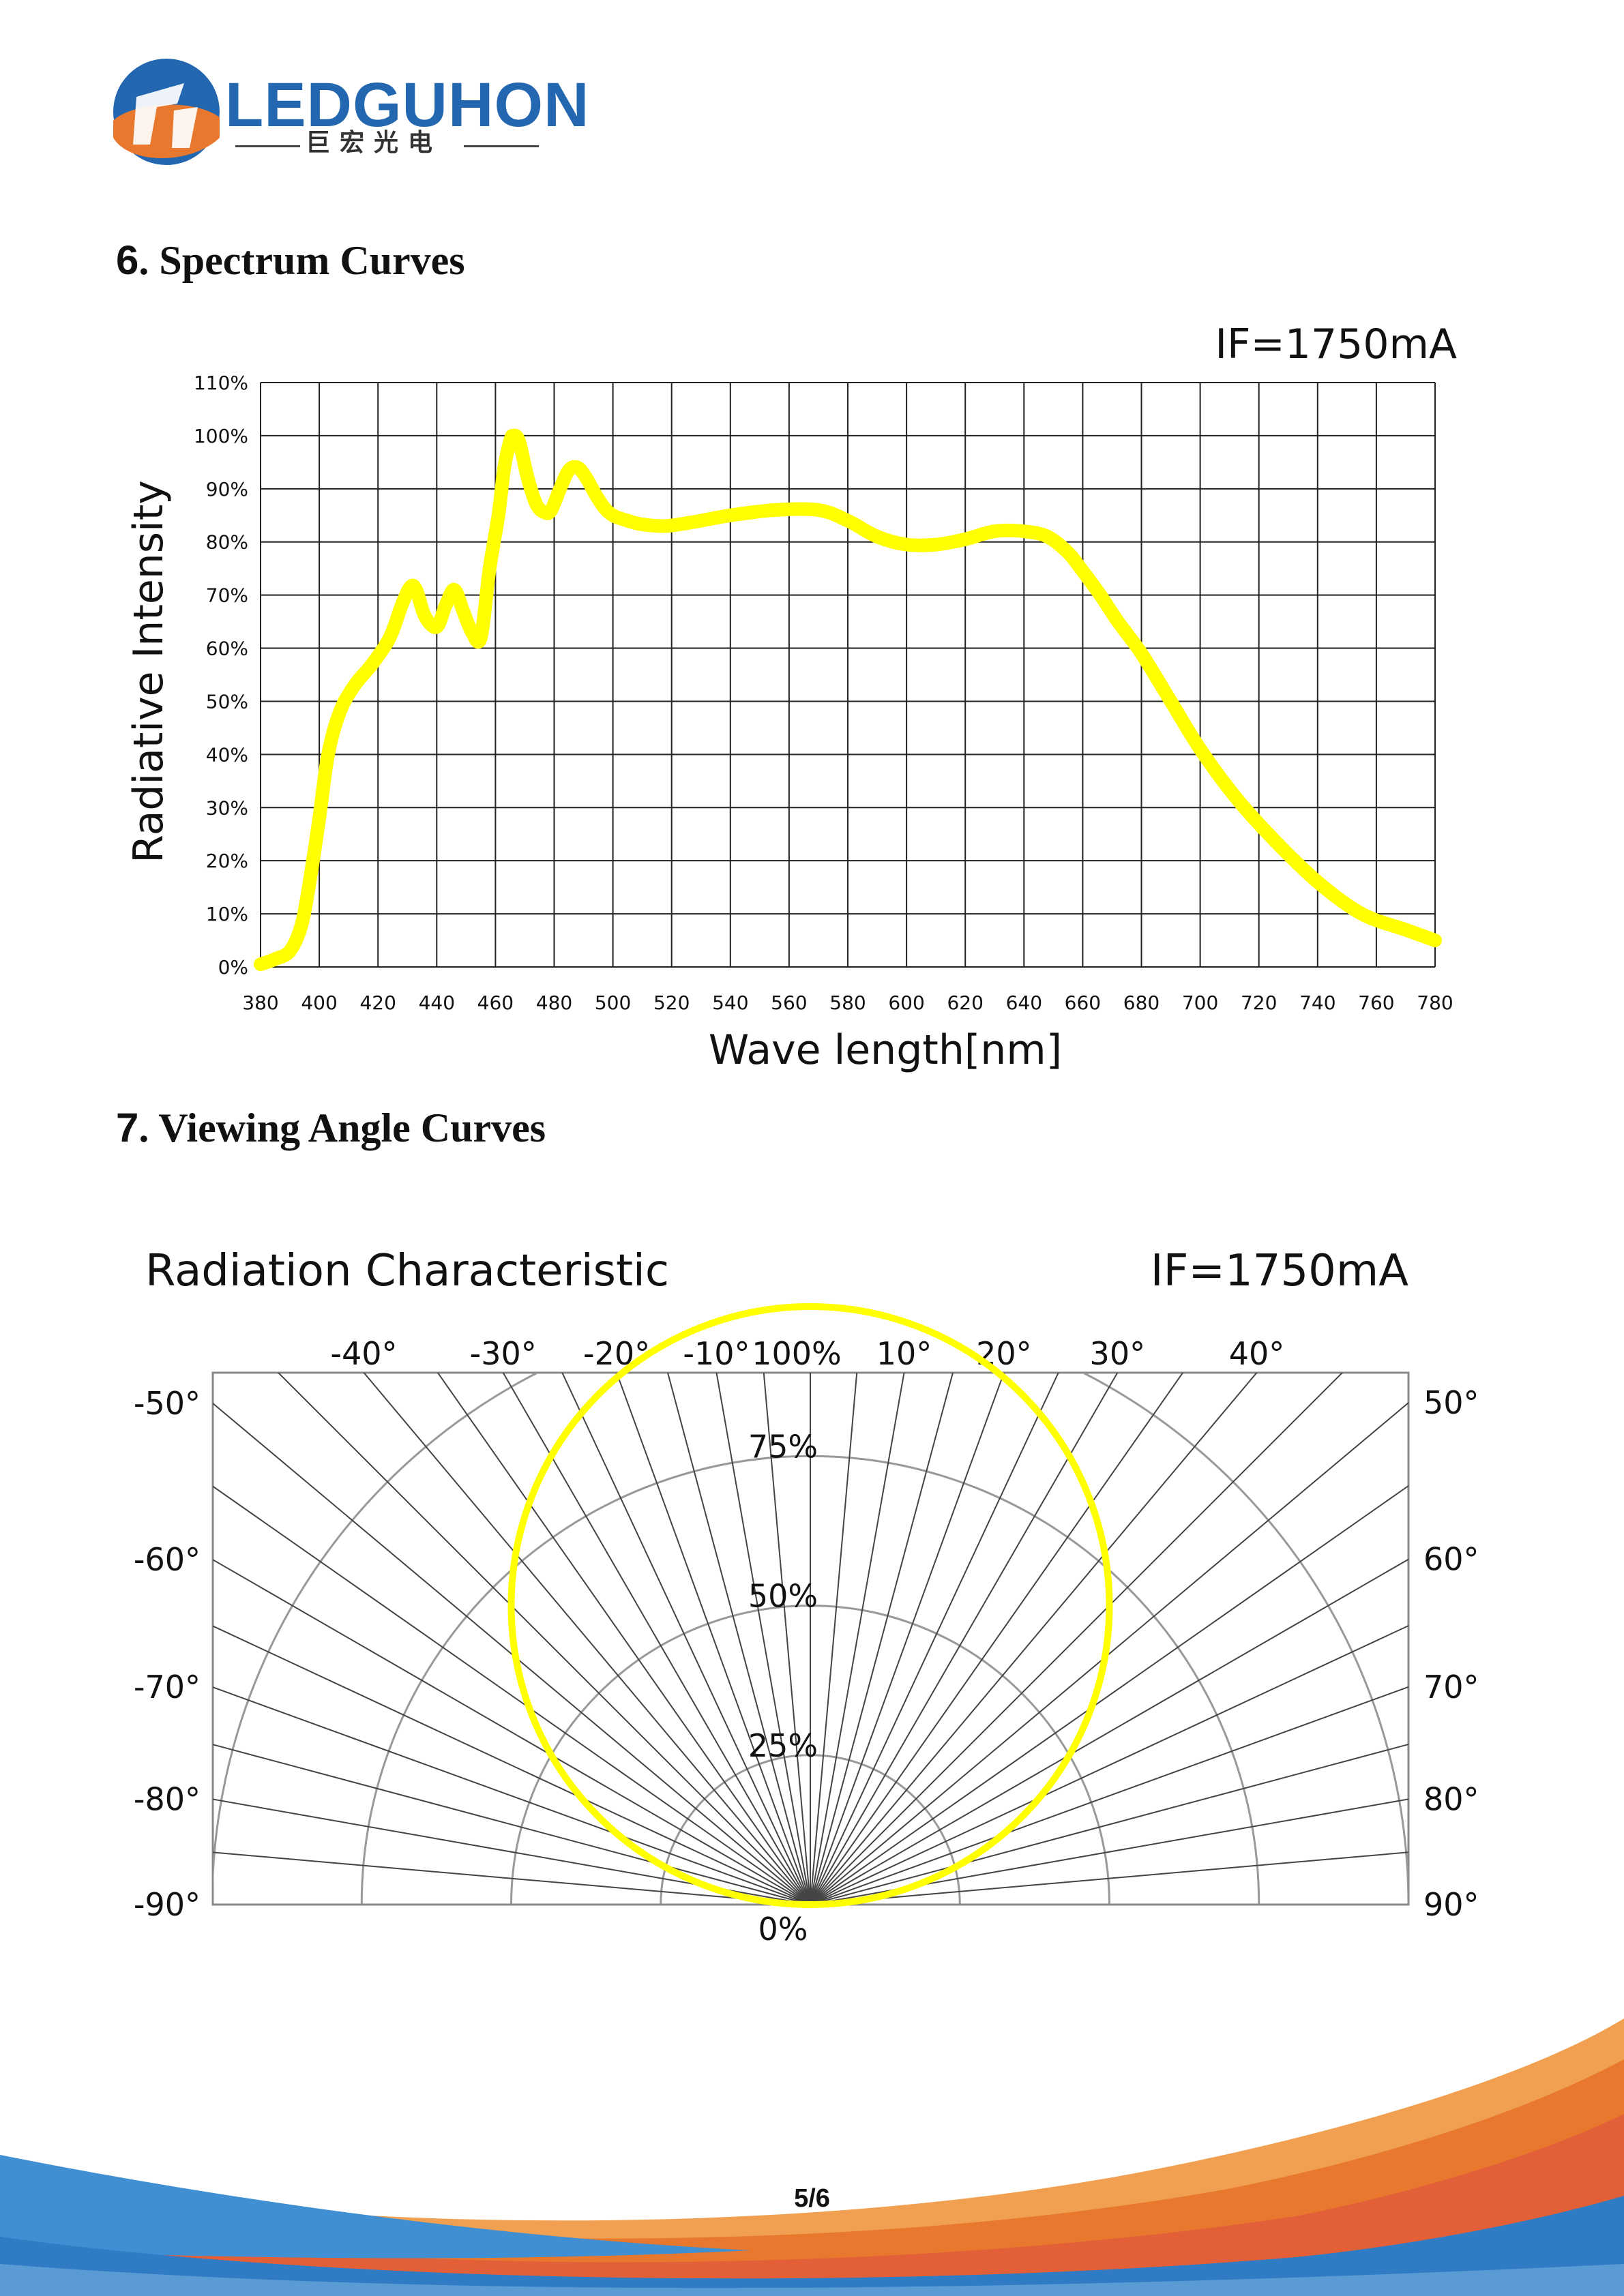 The image size is (1624, 2296). I want to click on polar-angle-label-top: -20°, so click(616, 1354).